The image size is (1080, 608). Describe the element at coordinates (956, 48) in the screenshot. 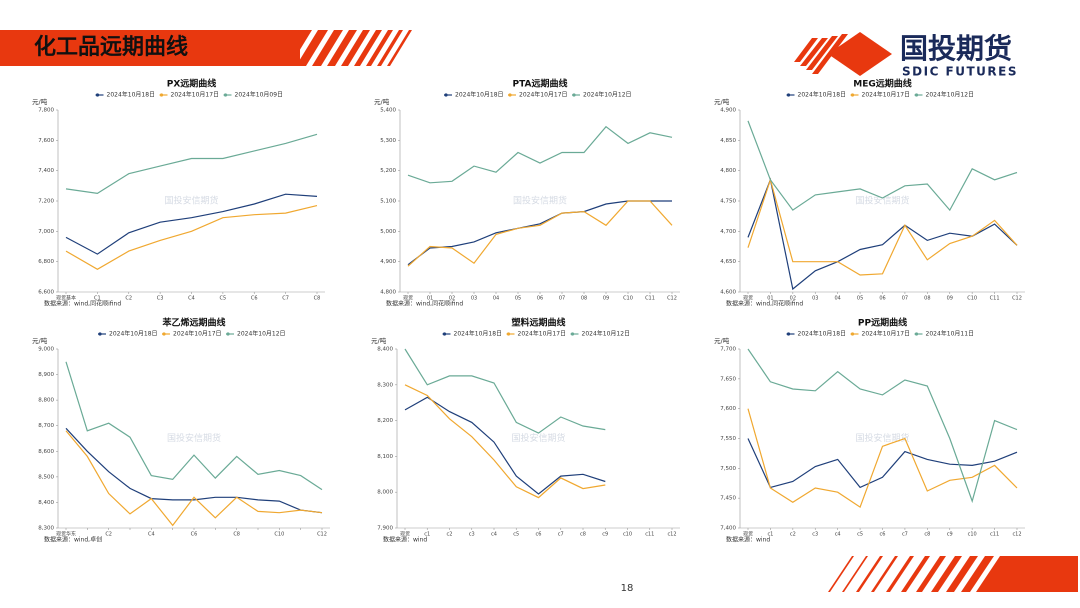

I see `logo-text: 国投期货` at that location.